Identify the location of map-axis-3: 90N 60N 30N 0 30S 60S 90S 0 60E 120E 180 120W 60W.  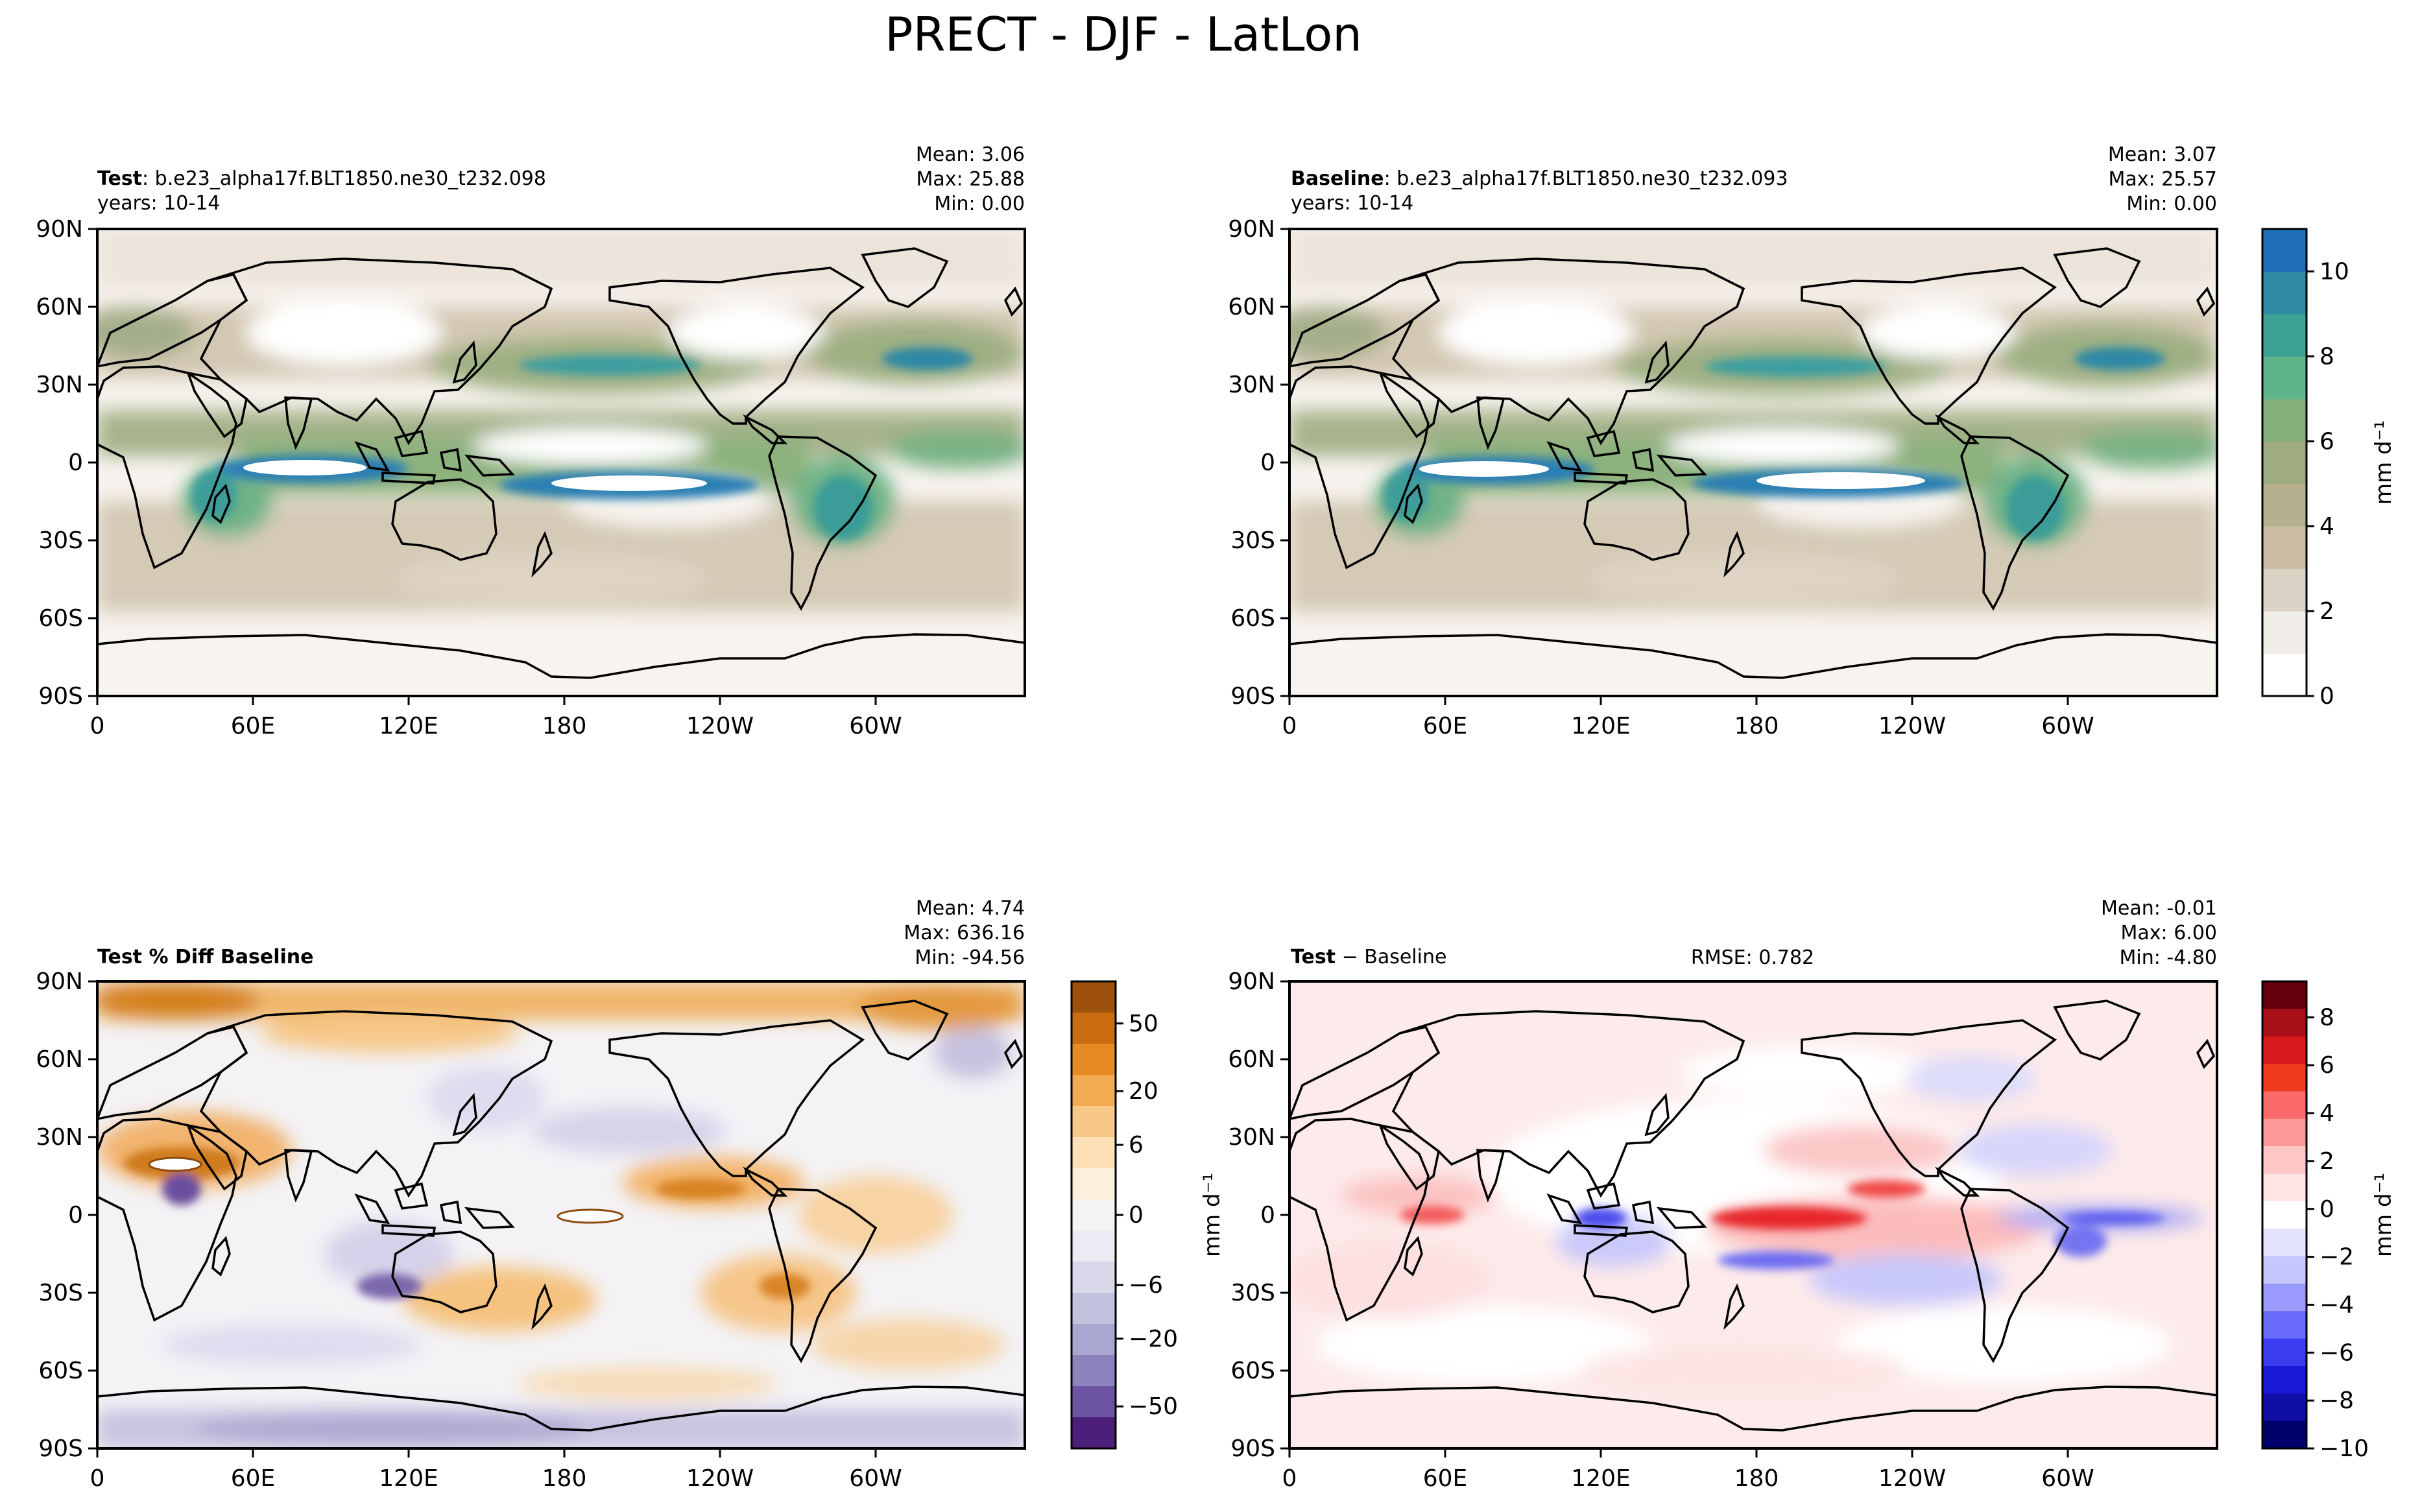
(1661, 1230).